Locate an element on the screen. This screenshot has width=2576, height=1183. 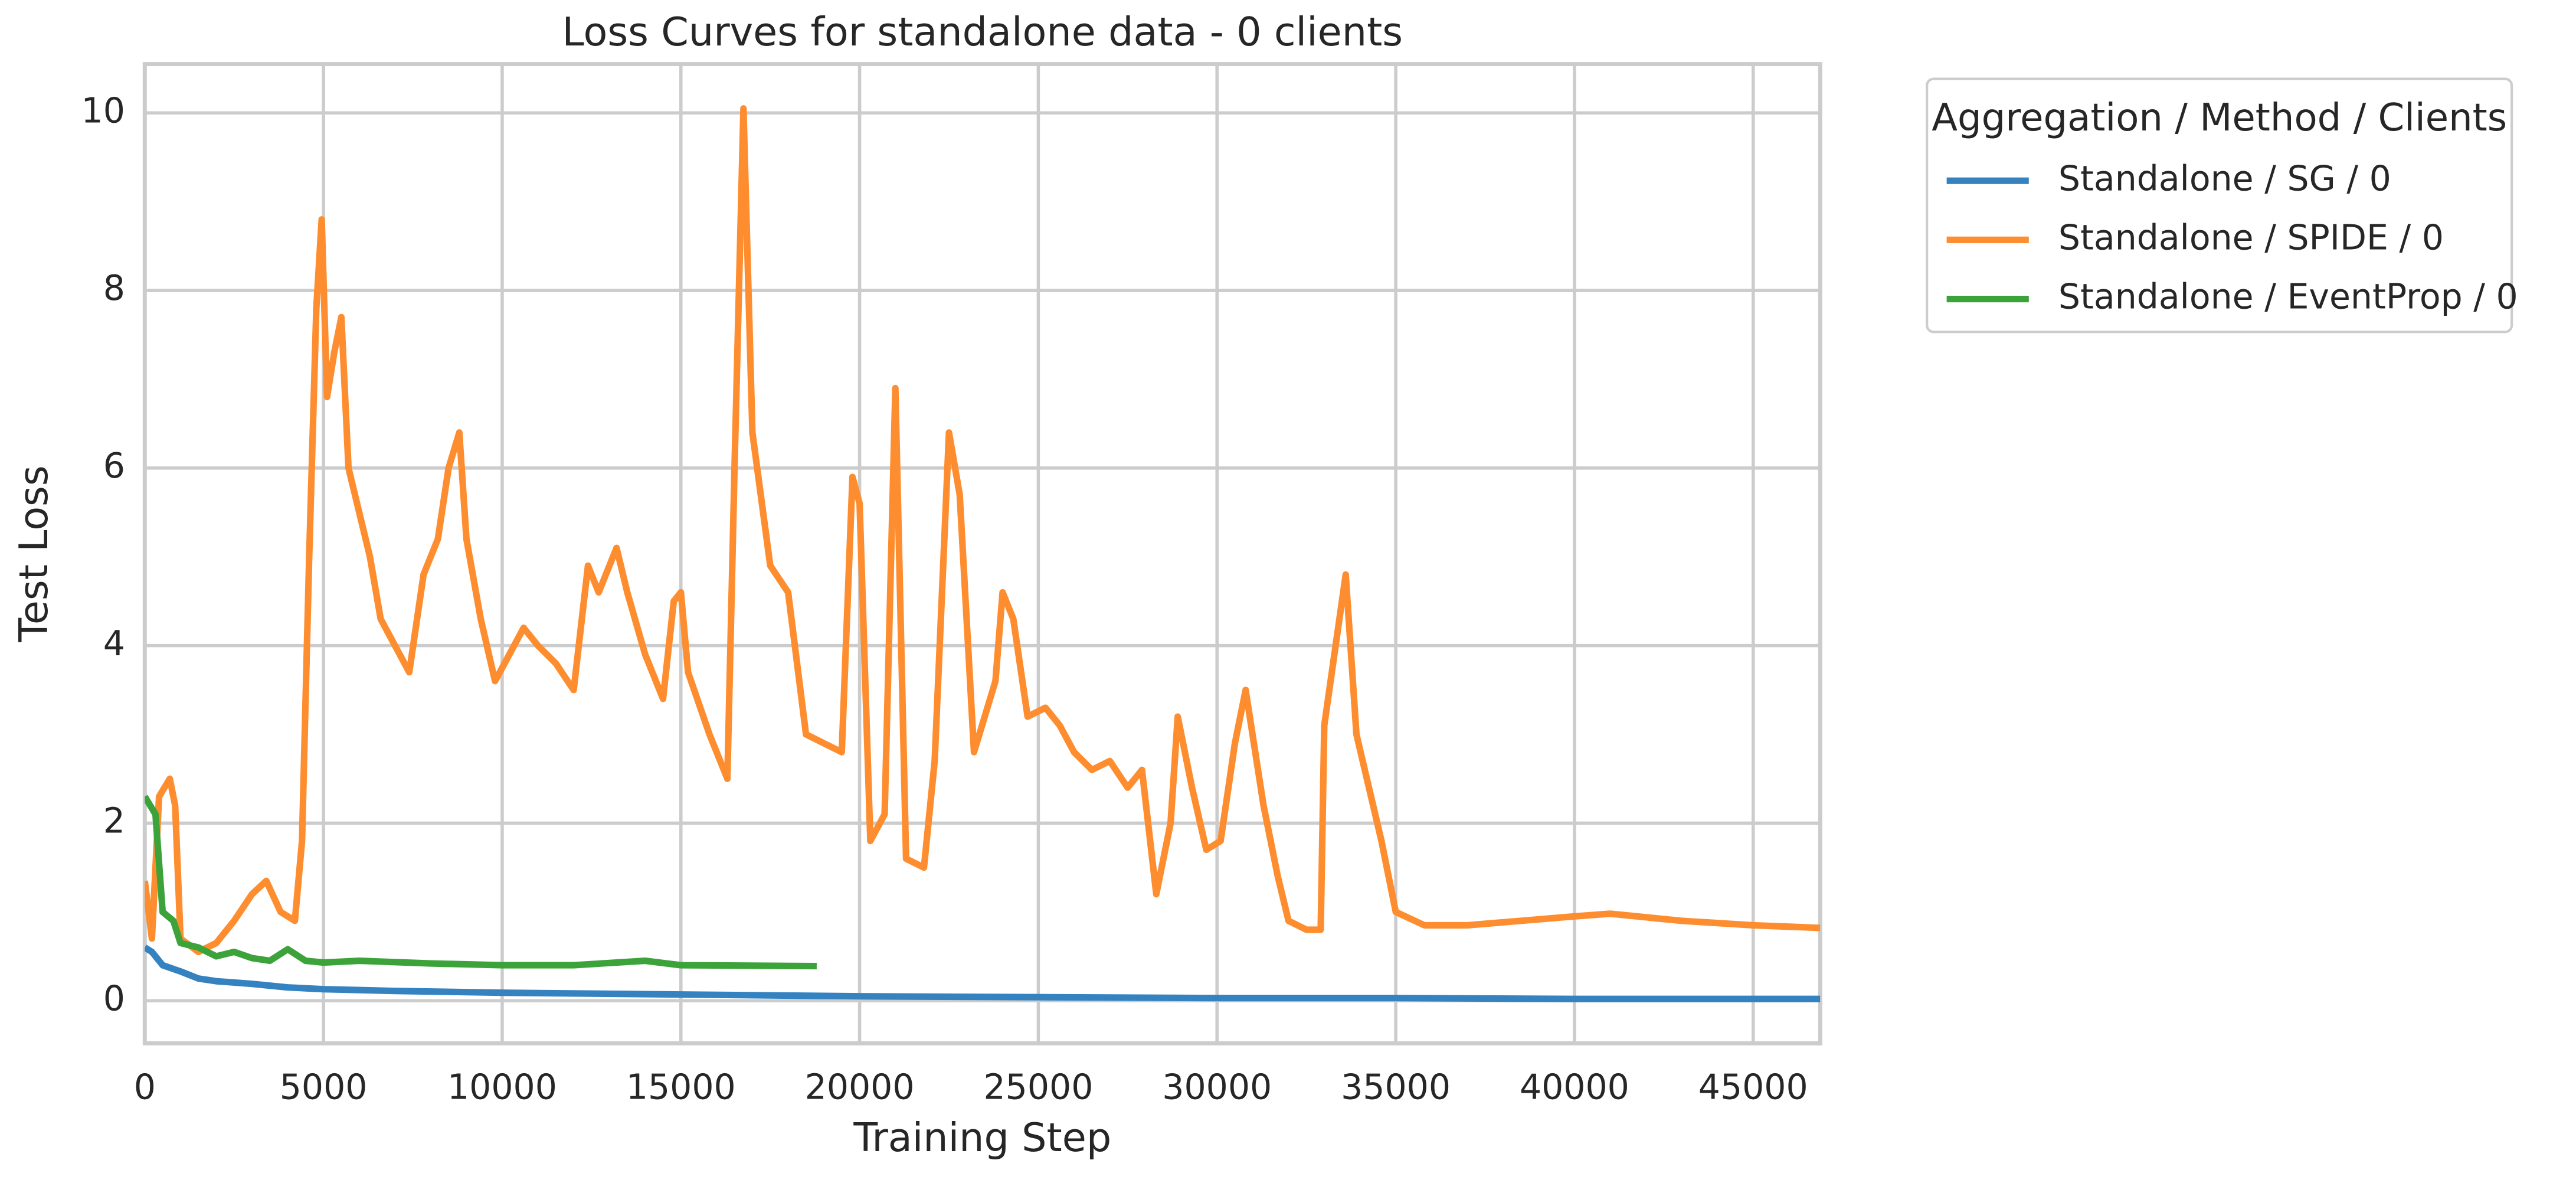
y-tick-label: 0 is located at coordinates (114, 998).